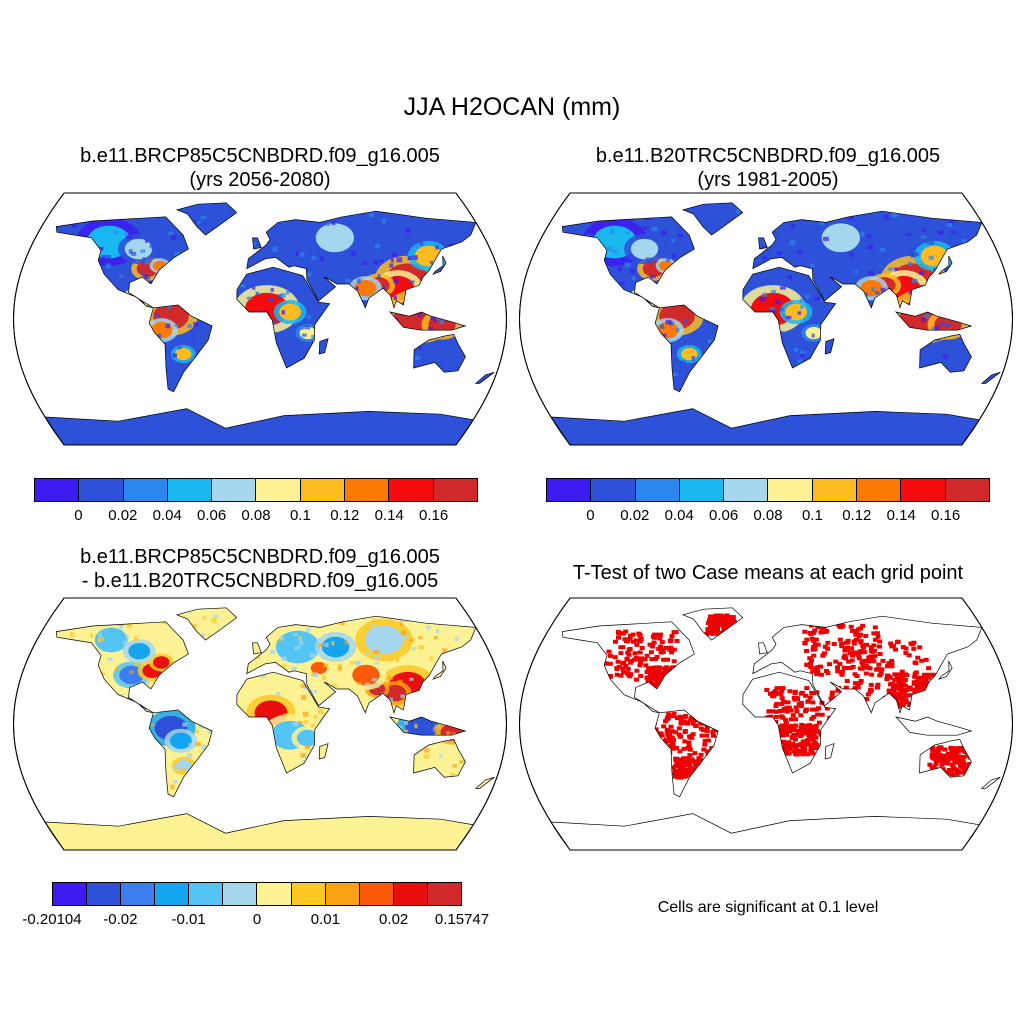 This screenshot has height=1024, width=1024. What do you see at coordinates (768, 517) in the screenshot?
I see `colorbar-historical-labels: 0 0.02 0.04 0.06 0.08 0.1 0.12 0.14 0.16` at bounding box center [768, 517].